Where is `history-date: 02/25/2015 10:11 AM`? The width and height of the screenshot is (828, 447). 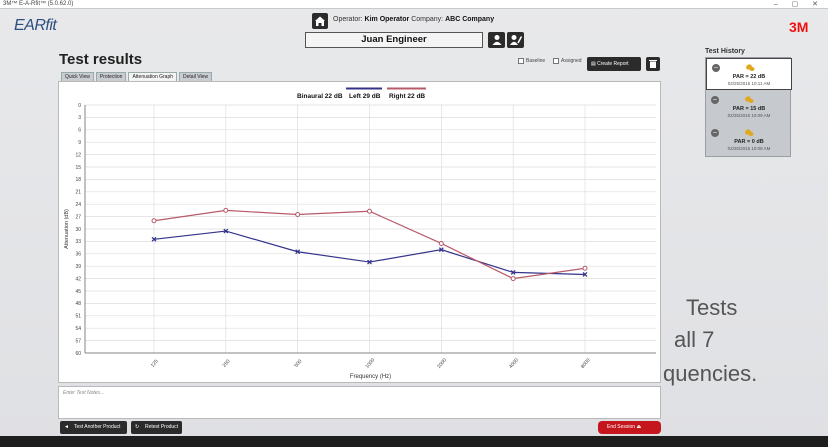 history-date: 02/25/2015 10:11 AM is located at coordinates (749, 83).